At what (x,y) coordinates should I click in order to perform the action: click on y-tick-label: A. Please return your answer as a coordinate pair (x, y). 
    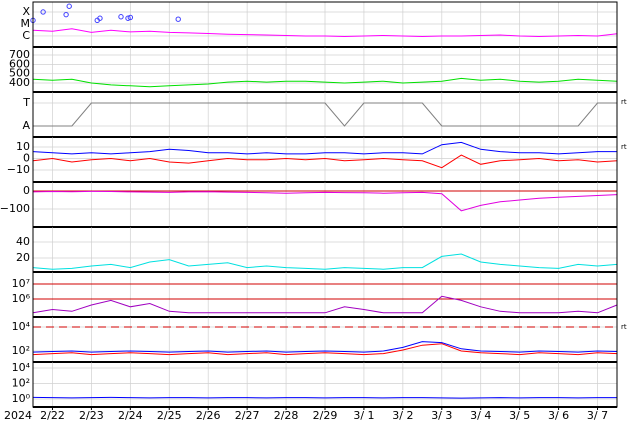
    Looking at the image, I should click on (26, 125).